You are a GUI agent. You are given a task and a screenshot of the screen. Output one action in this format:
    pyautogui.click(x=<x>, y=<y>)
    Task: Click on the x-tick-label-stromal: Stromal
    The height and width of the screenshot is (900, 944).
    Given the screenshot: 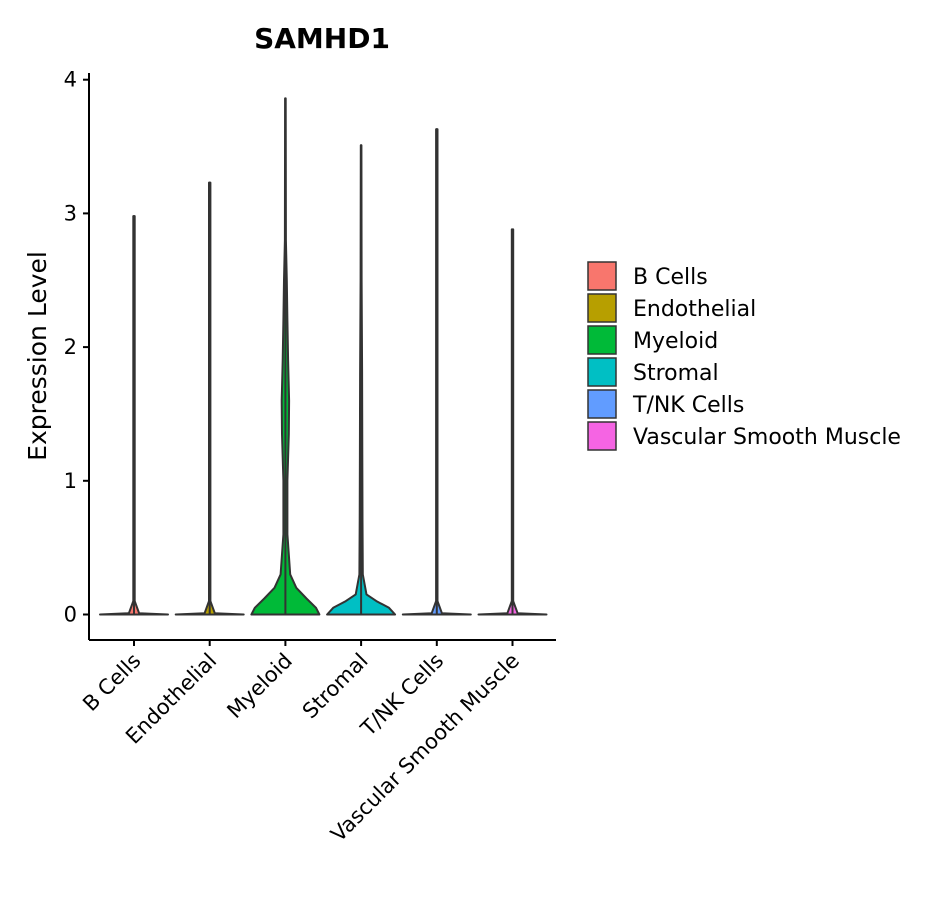 What is the action you would take?
    pyautogui.click(x=335, y=686)
    